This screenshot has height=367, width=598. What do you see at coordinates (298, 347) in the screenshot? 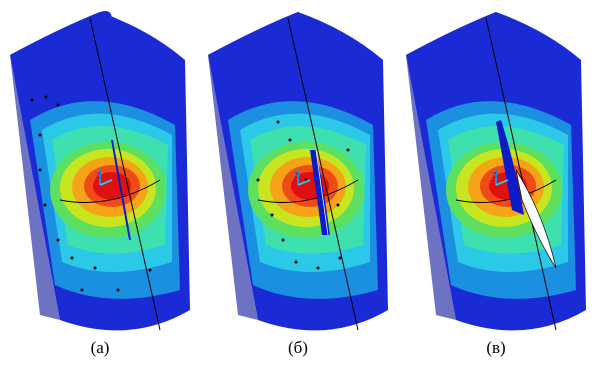
I see `caption-b: (б)` at bounding box center [298, 347].